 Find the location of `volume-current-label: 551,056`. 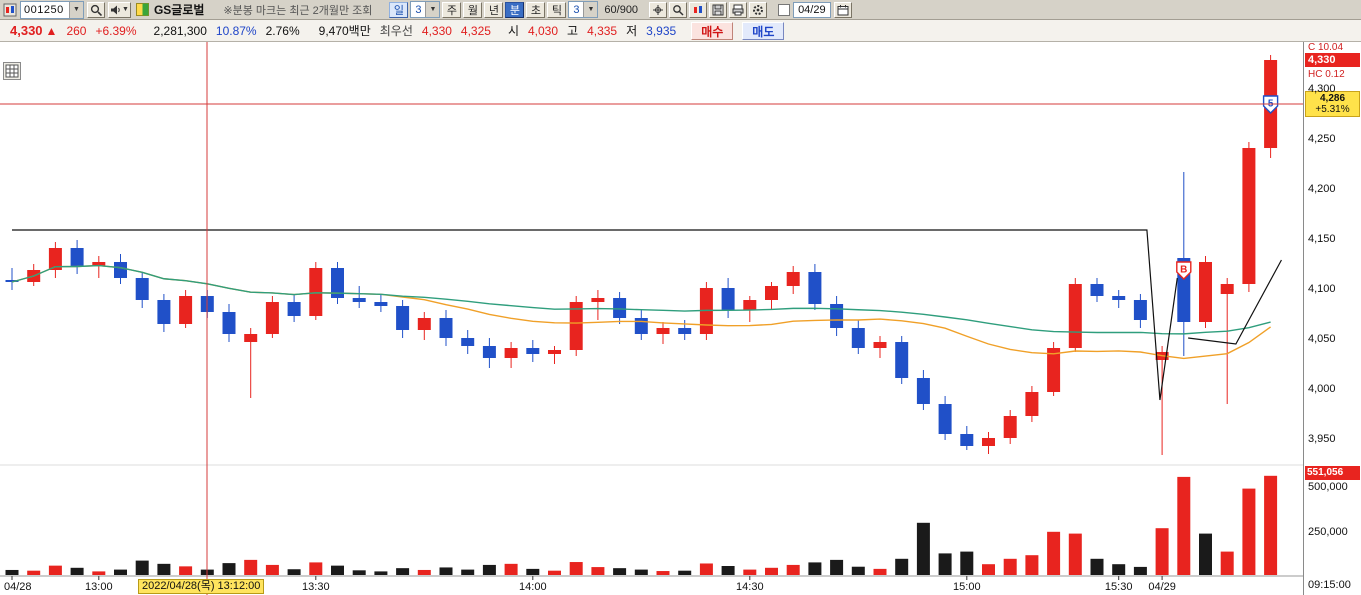

volume-current-label: 551,056 is located at coordinates (1332, 472).